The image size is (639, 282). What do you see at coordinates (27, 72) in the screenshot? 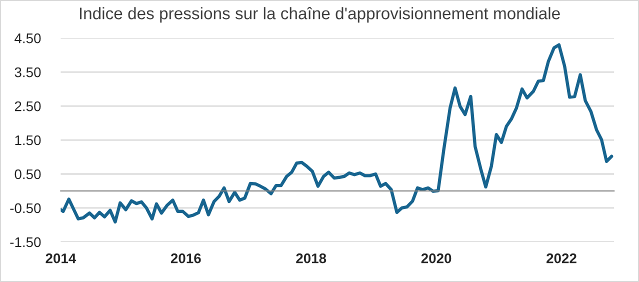
I see `y-tick-label: 3.50` at bounding box center [27, 72].